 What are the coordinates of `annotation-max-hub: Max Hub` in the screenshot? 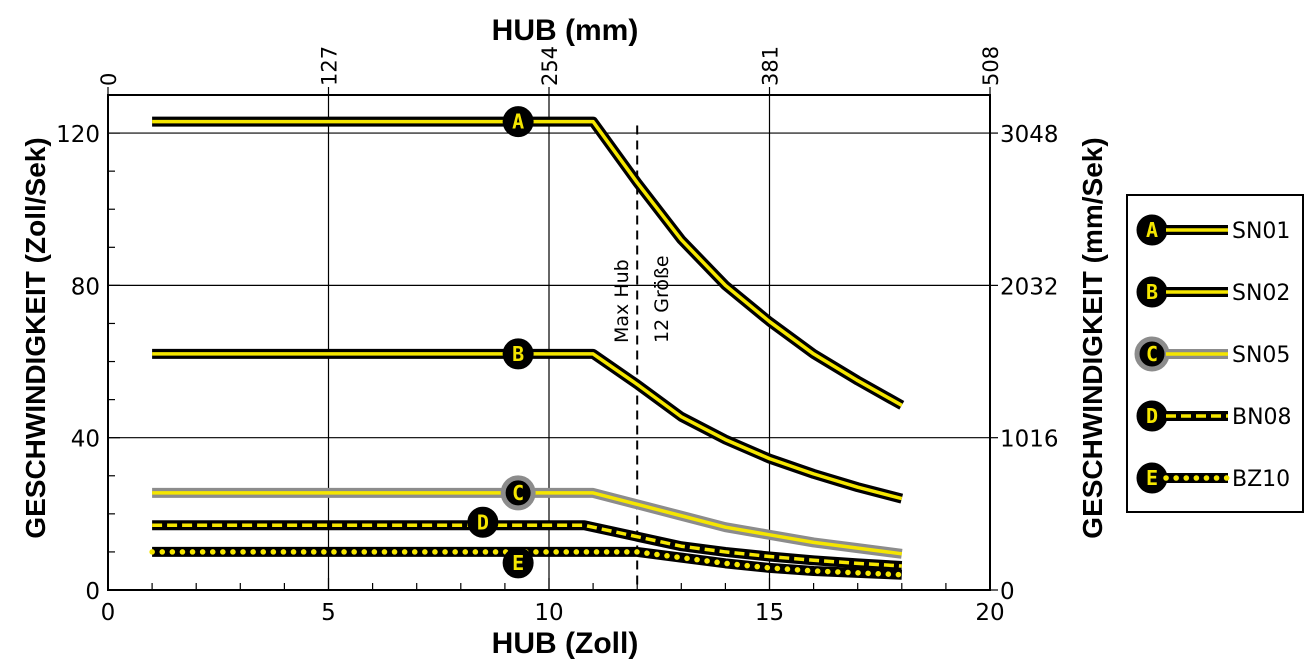 It's located at (622, 301).